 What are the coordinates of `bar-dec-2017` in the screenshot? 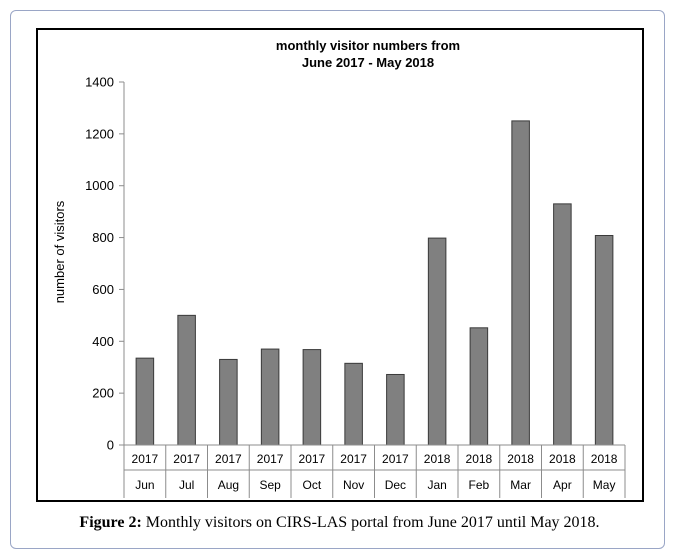 It's located at (395, 409).